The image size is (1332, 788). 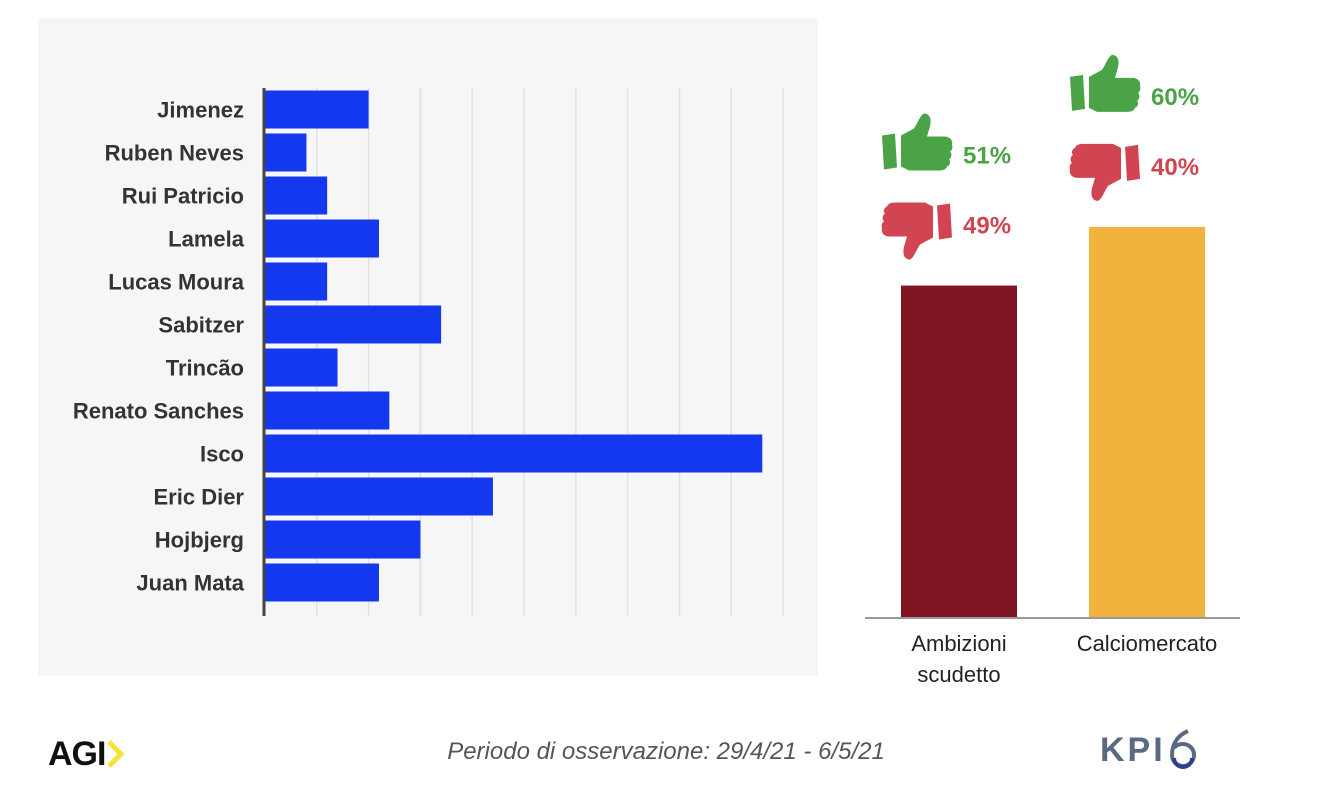 I want to click on category-label: Ruben Neves, so click(x=174, y=153).